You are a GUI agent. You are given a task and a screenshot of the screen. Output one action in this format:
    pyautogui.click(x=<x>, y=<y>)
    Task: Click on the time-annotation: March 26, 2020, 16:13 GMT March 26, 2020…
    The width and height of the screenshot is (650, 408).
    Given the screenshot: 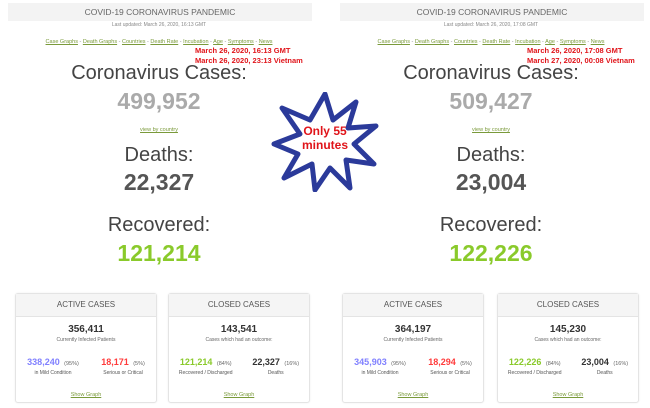 What is the action you would take?
    pyautogui.click(x=249, y=56)
    